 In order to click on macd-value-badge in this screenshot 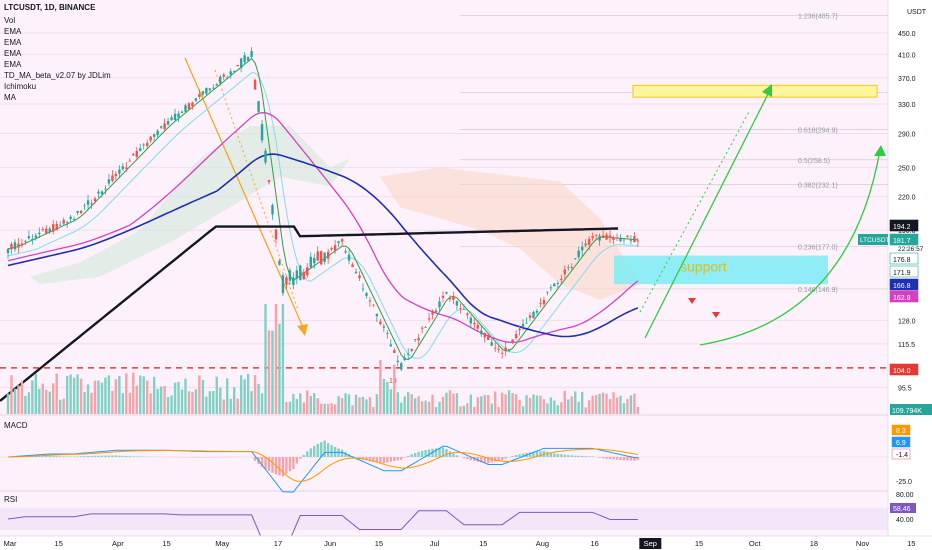, I will do `click(901, 442)`.